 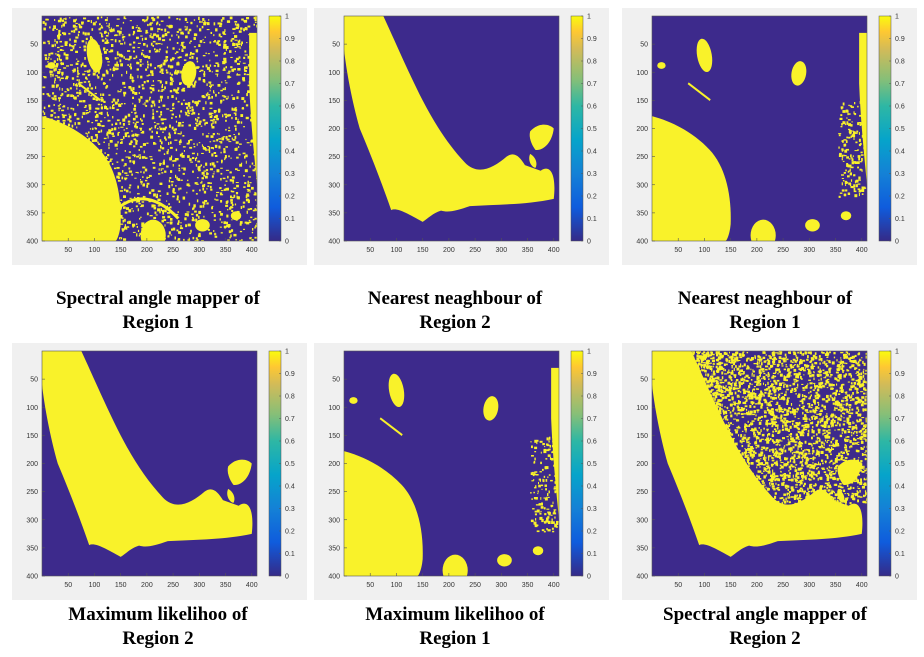 I want to click on caption-ml-region-2: Maximum likelihoo of Region 2, so click(x=158, y=627).